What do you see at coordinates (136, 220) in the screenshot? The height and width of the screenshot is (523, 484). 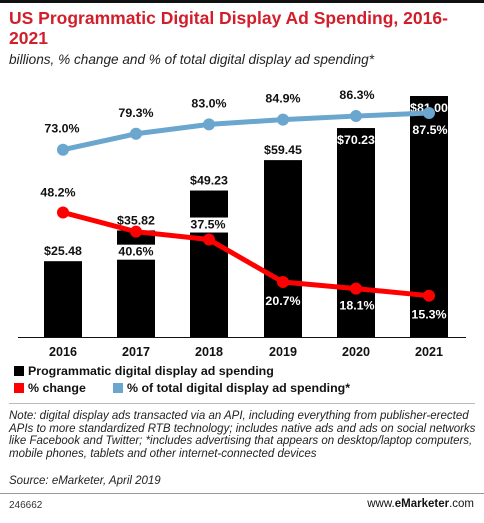 I see `bar-label-2017: $35.82` at bounding box center [136, 220].